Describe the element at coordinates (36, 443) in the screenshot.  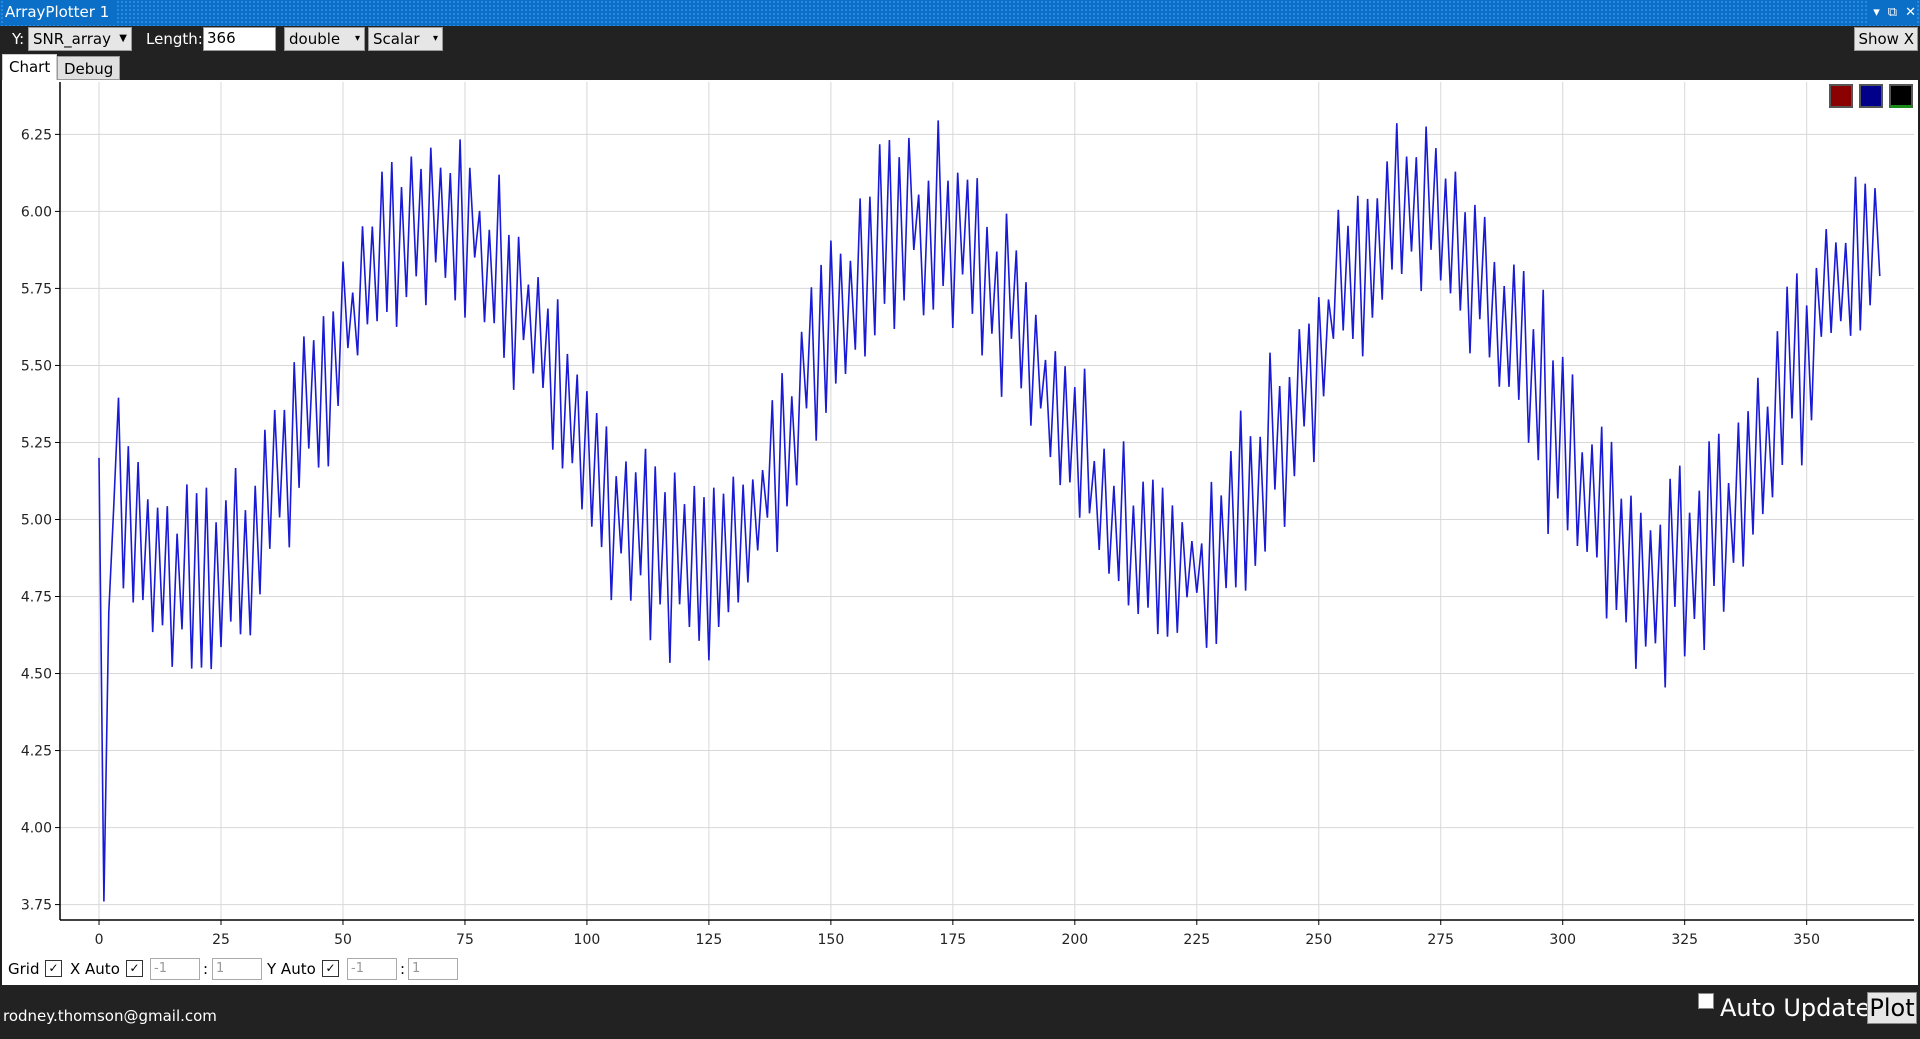
I see `y-tick-label: 5.25` at that location.